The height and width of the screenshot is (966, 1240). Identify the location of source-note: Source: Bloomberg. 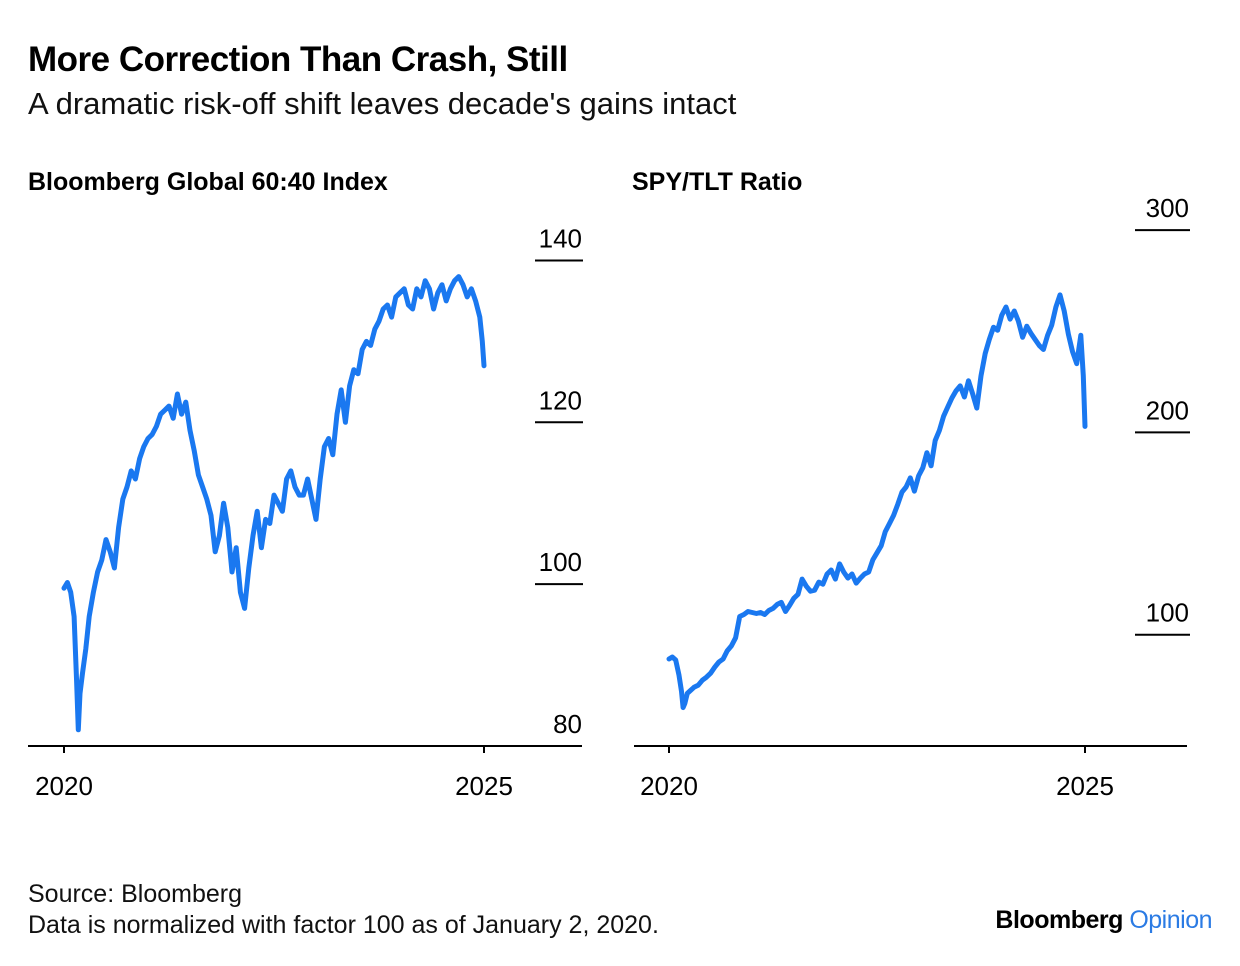
(135, 894).